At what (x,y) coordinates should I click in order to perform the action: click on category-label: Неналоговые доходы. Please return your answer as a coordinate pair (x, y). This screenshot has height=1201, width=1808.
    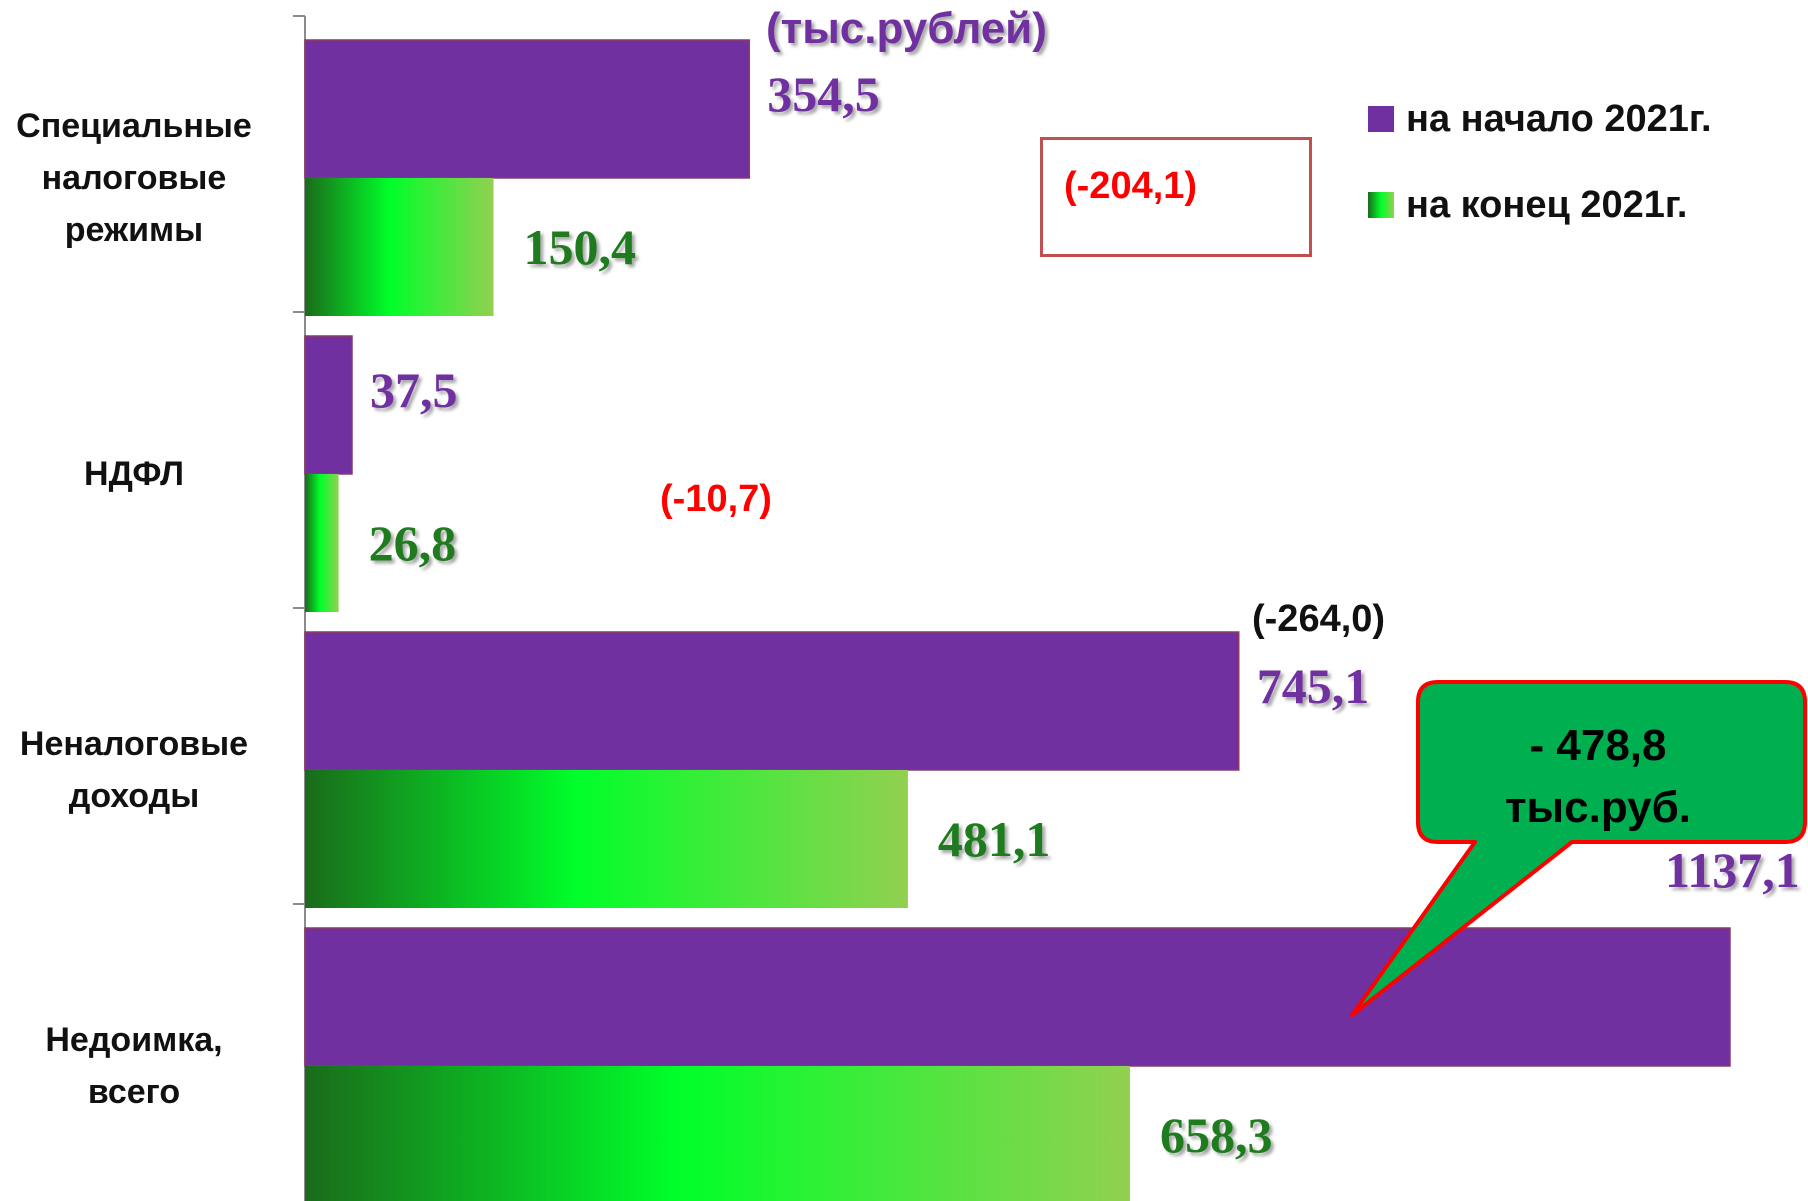
    Looking at the image, I should click on (134, 770).